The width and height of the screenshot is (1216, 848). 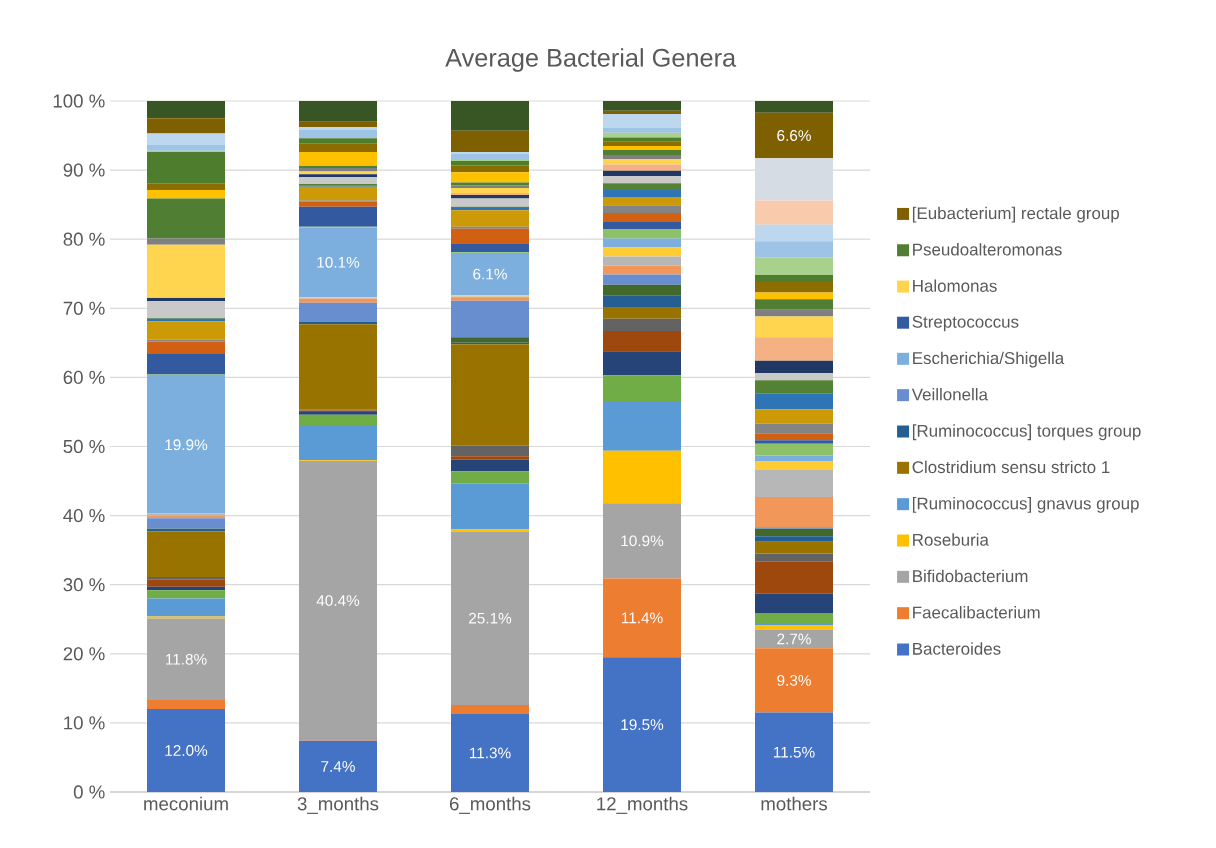 What do you see at coordinates (186, 750) in the screenshot?
I see `data-label: 12.0%` at bounding box center [186, 750].